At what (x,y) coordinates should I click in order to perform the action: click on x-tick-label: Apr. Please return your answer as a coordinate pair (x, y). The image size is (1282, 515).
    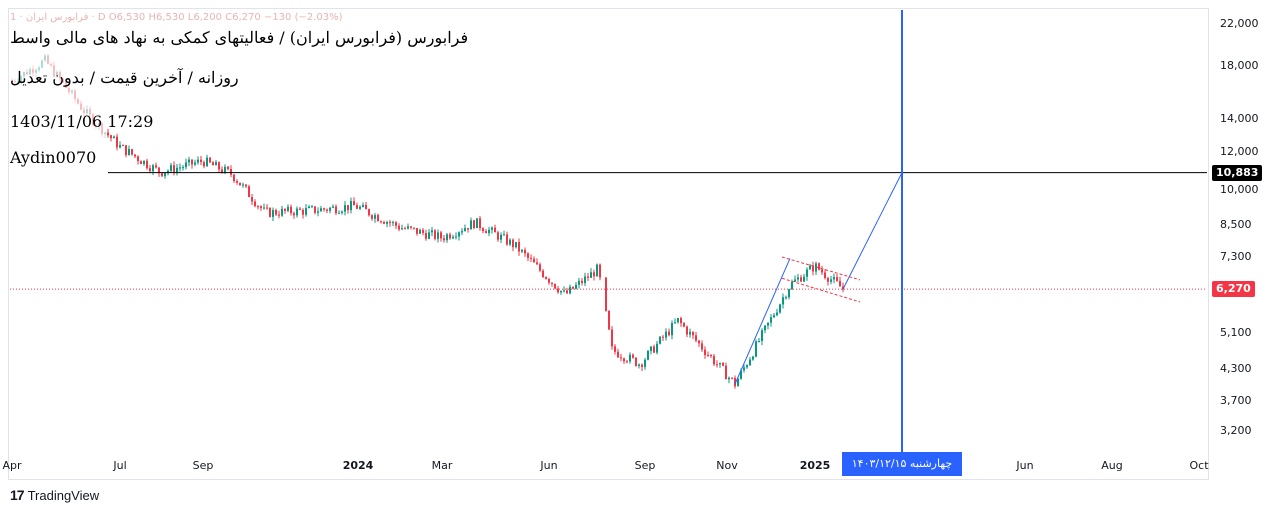
    Looking at the image, I should click on (12, 465).